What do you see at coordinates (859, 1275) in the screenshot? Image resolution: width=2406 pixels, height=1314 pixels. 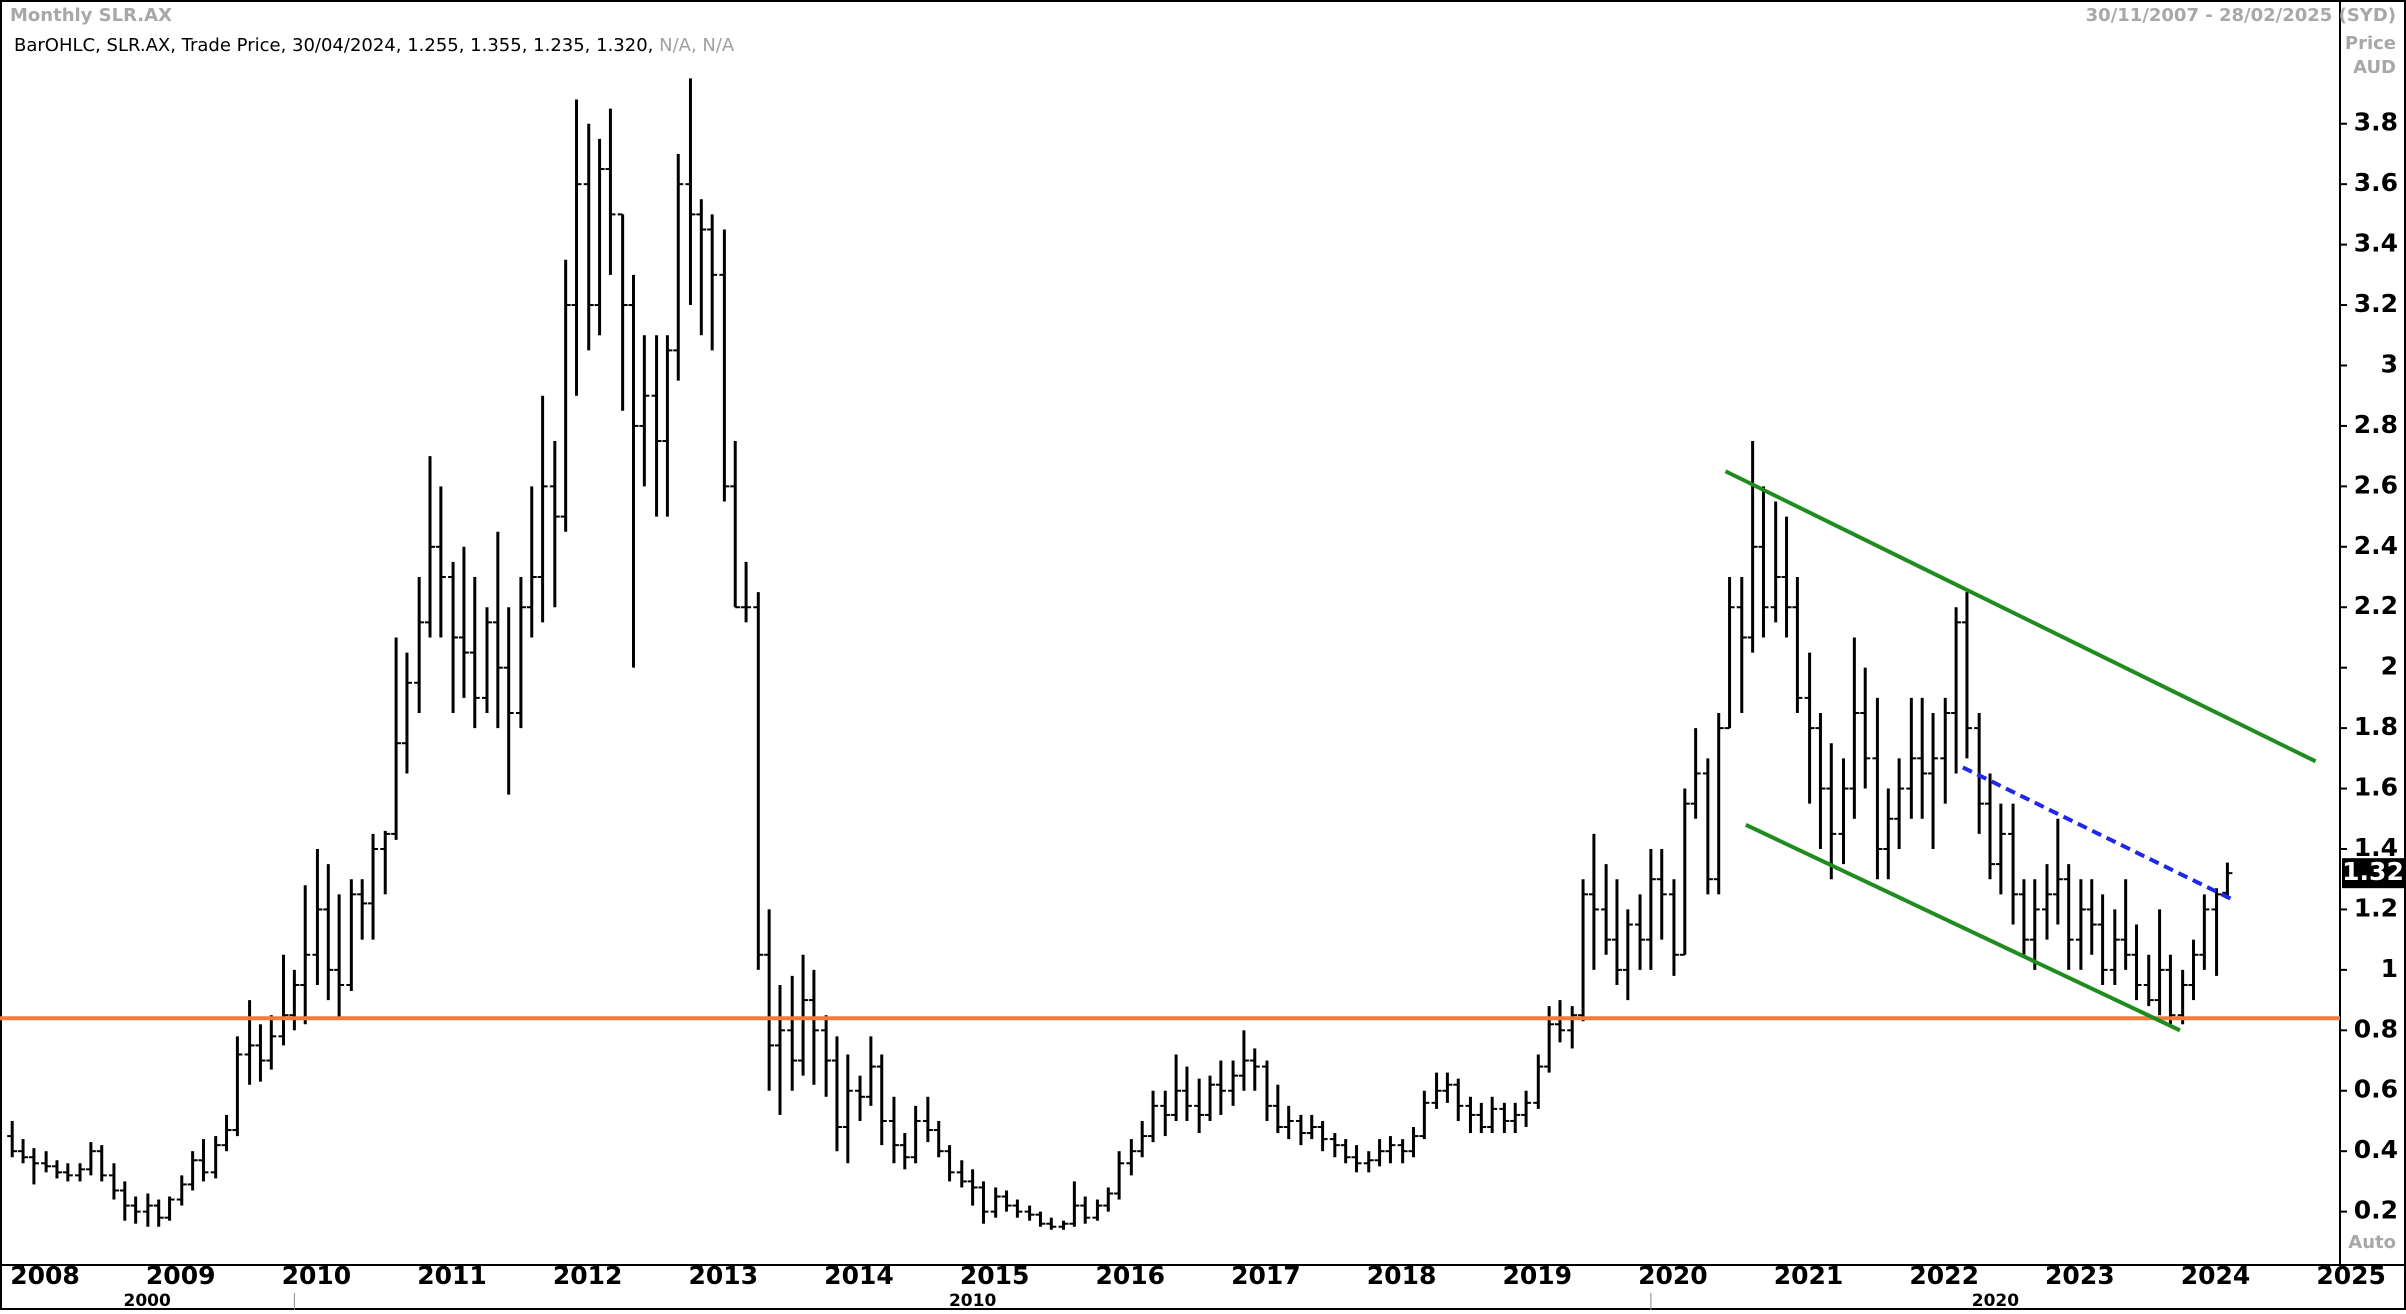 I see `x-tick-label: 2014` at bounding box center [859, 1275].